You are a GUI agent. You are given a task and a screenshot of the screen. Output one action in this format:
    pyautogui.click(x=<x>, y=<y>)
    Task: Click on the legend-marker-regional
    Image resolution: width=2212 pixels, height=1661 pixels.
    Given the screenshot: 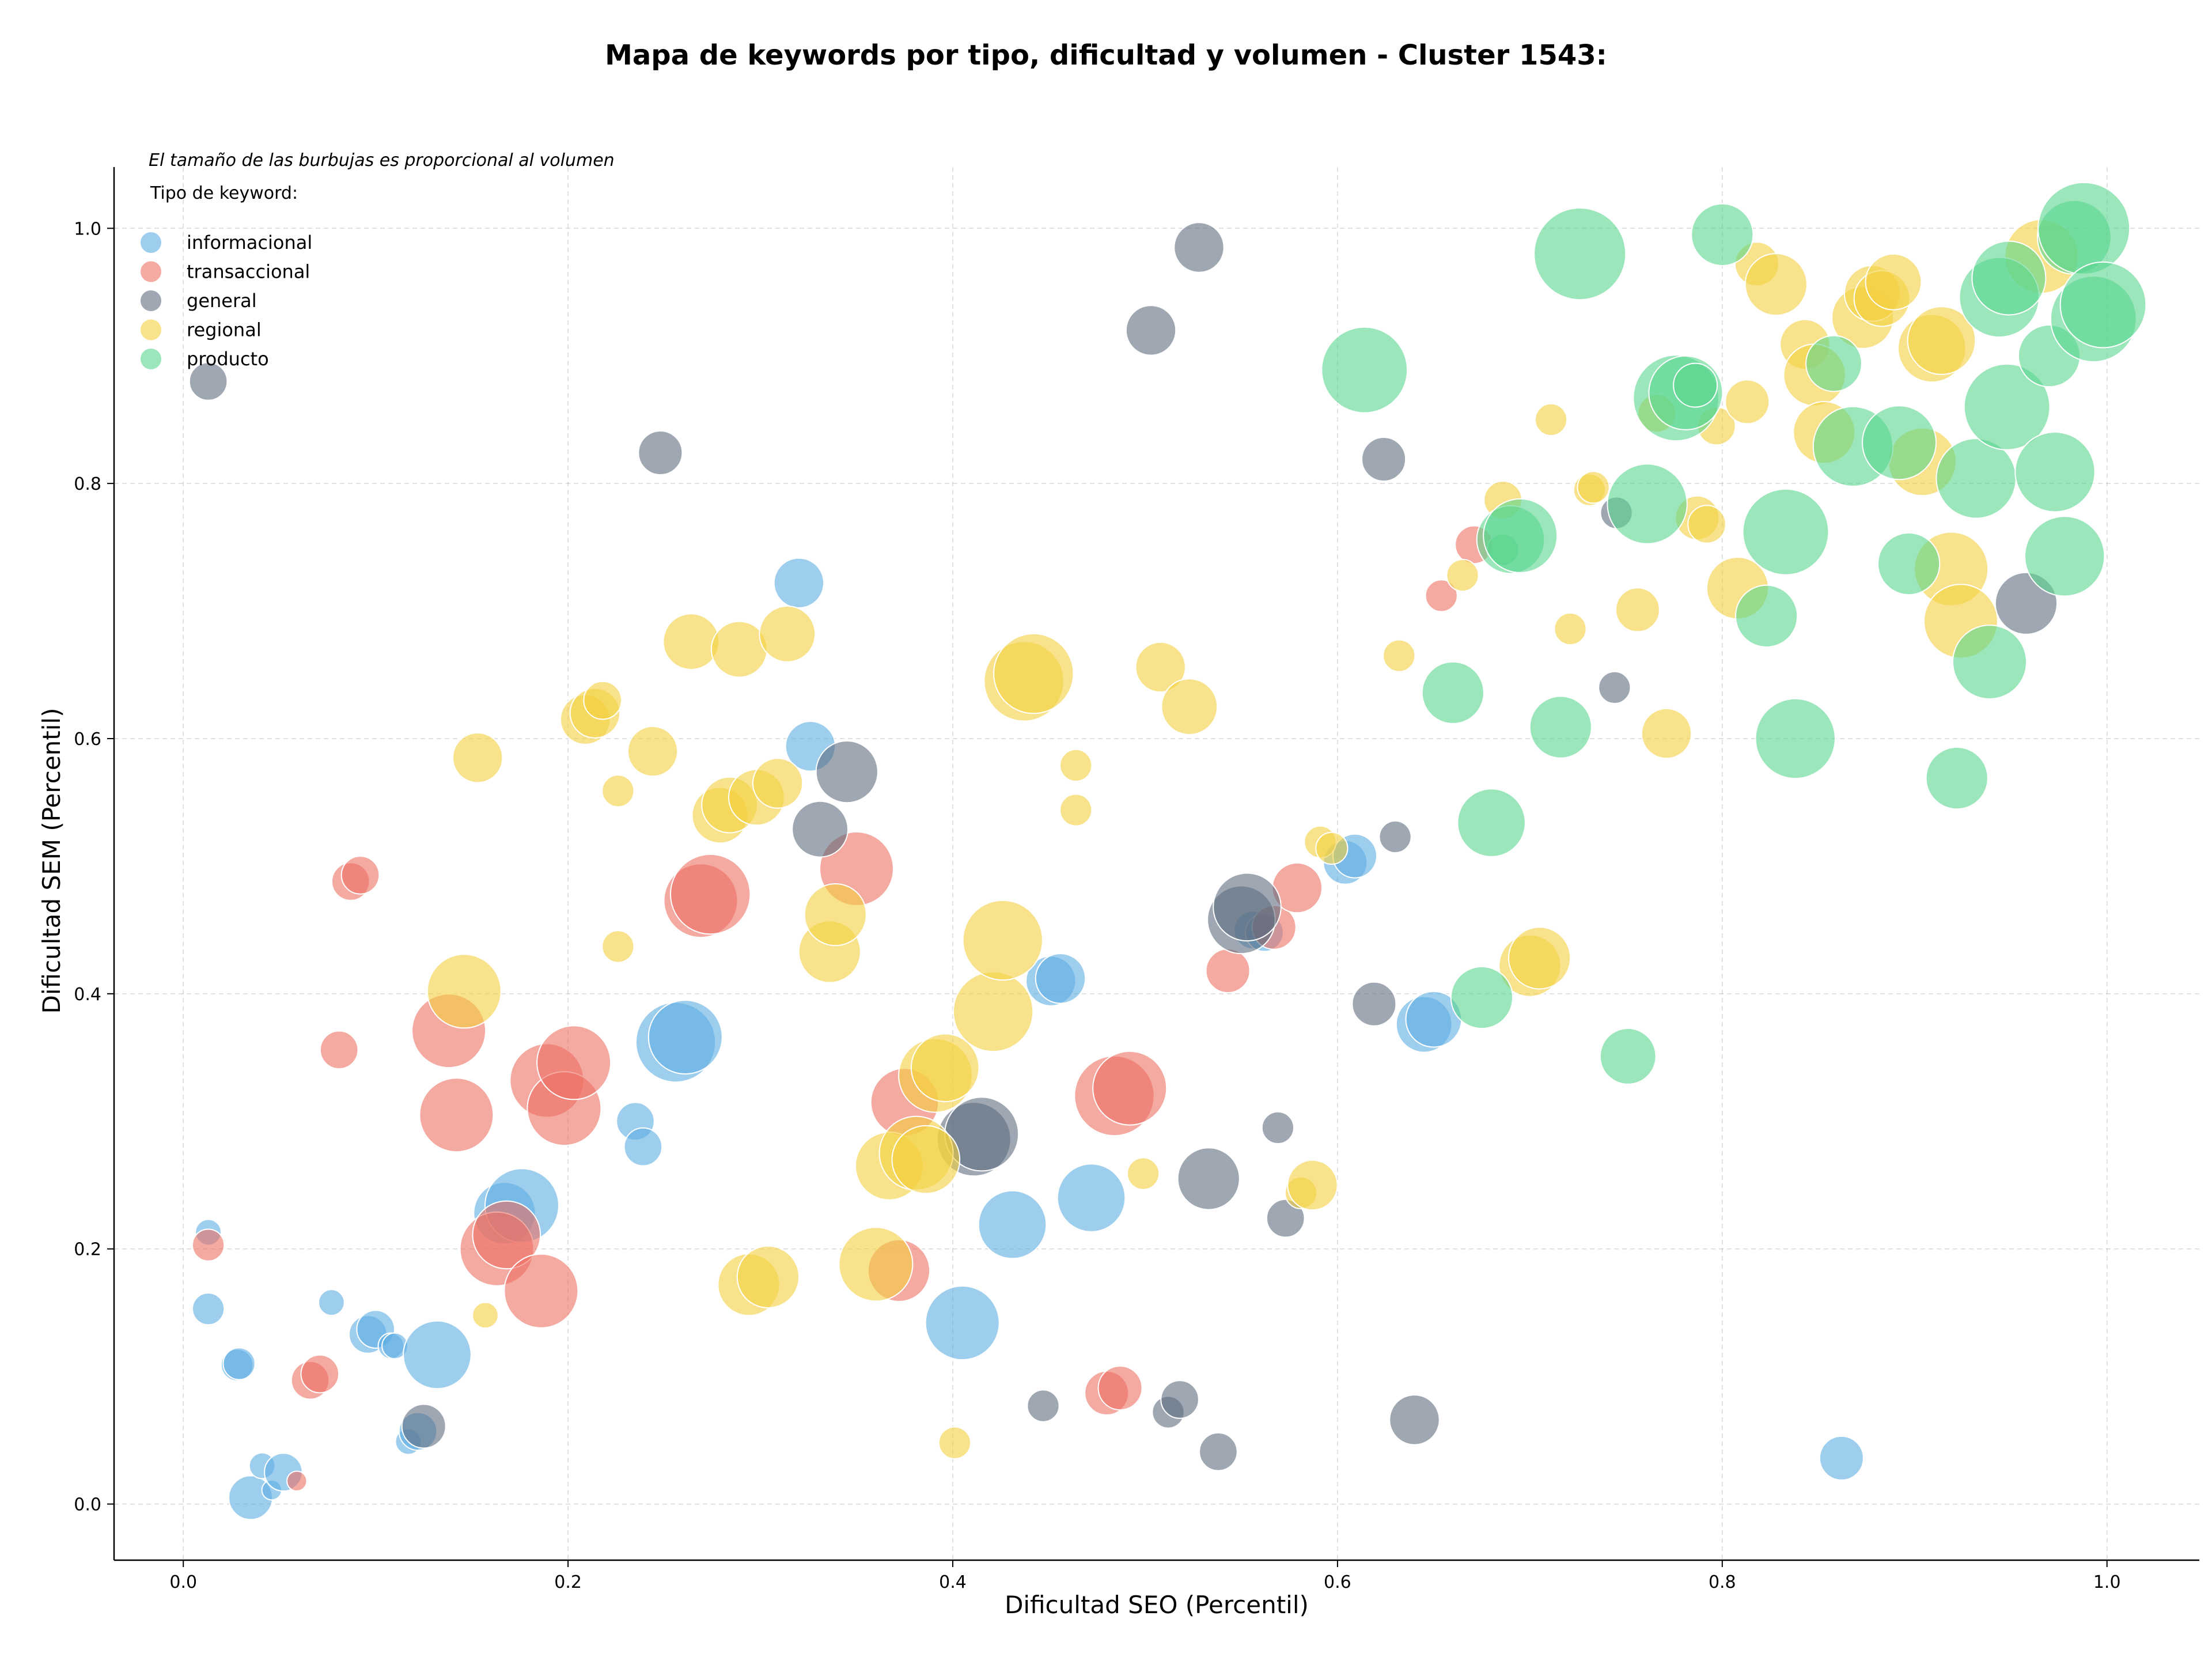 What is the action you would take?
    pyautogui.click(x=150, y=330)
    